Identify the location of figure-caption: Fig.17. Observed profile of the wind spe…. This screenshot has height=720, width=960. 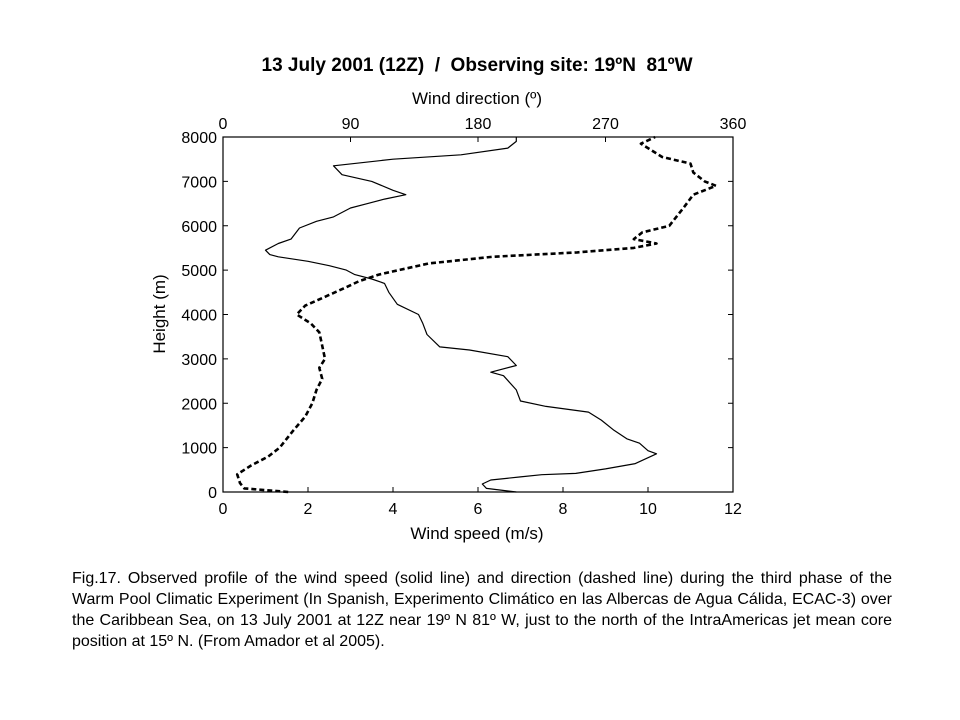
(482, 610).